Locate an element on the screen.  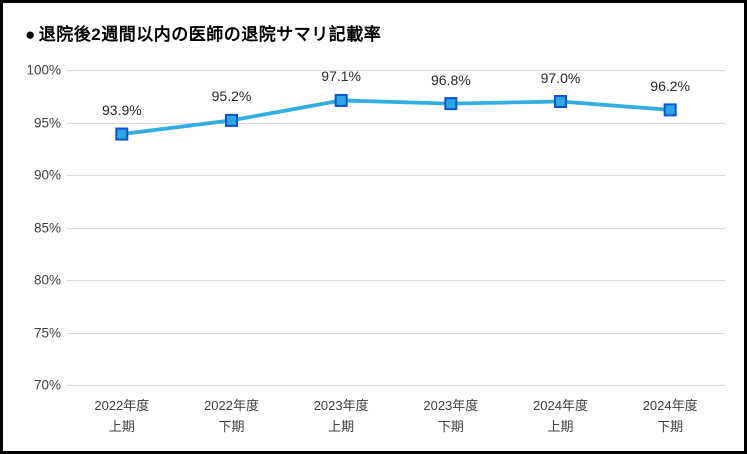
data-point-label: 96.2% is located at coordinates (670, 85).